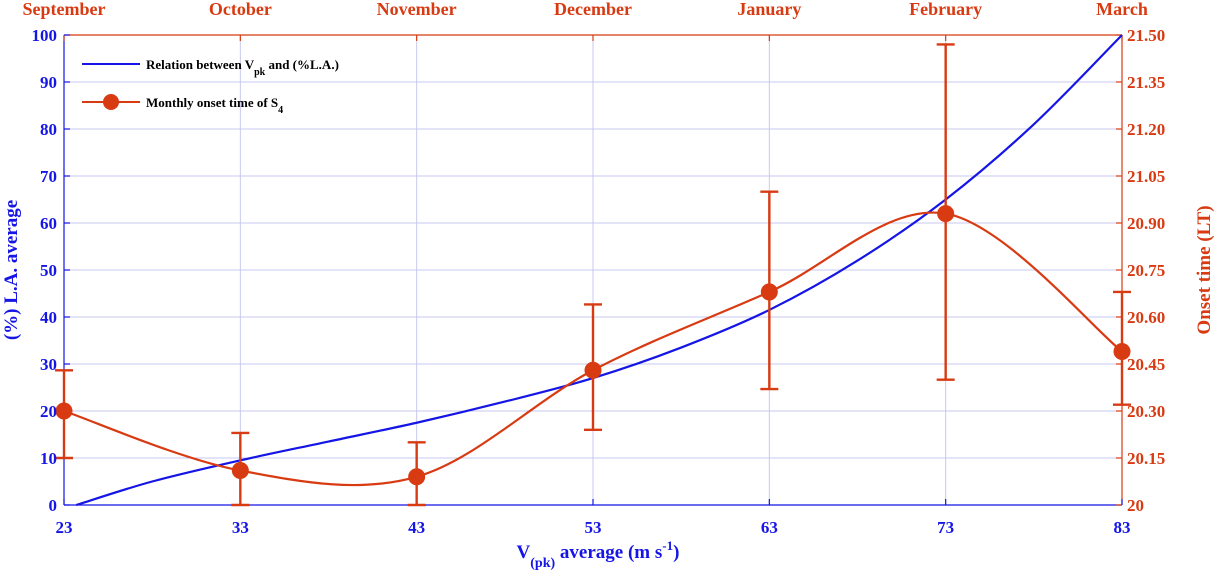  Describe the element at coordinates (48, 458) in the screenshot. I see `y-left-tick-label: 10` at that location.